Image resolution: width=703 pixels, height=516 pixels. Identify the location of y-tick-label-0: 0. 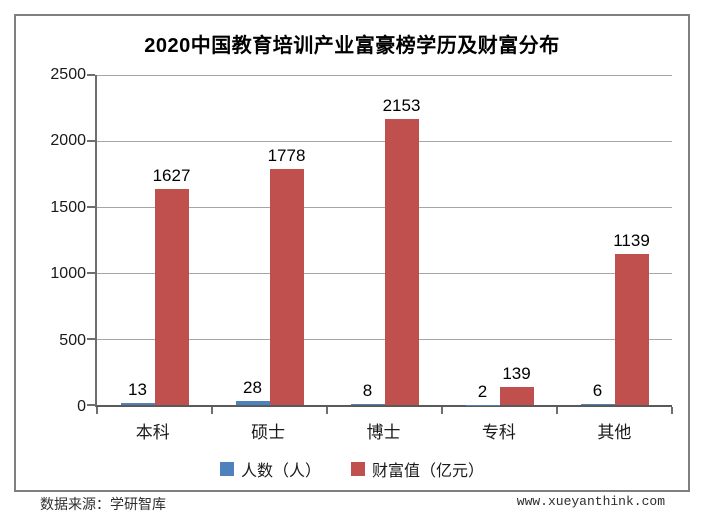
(81, 406).